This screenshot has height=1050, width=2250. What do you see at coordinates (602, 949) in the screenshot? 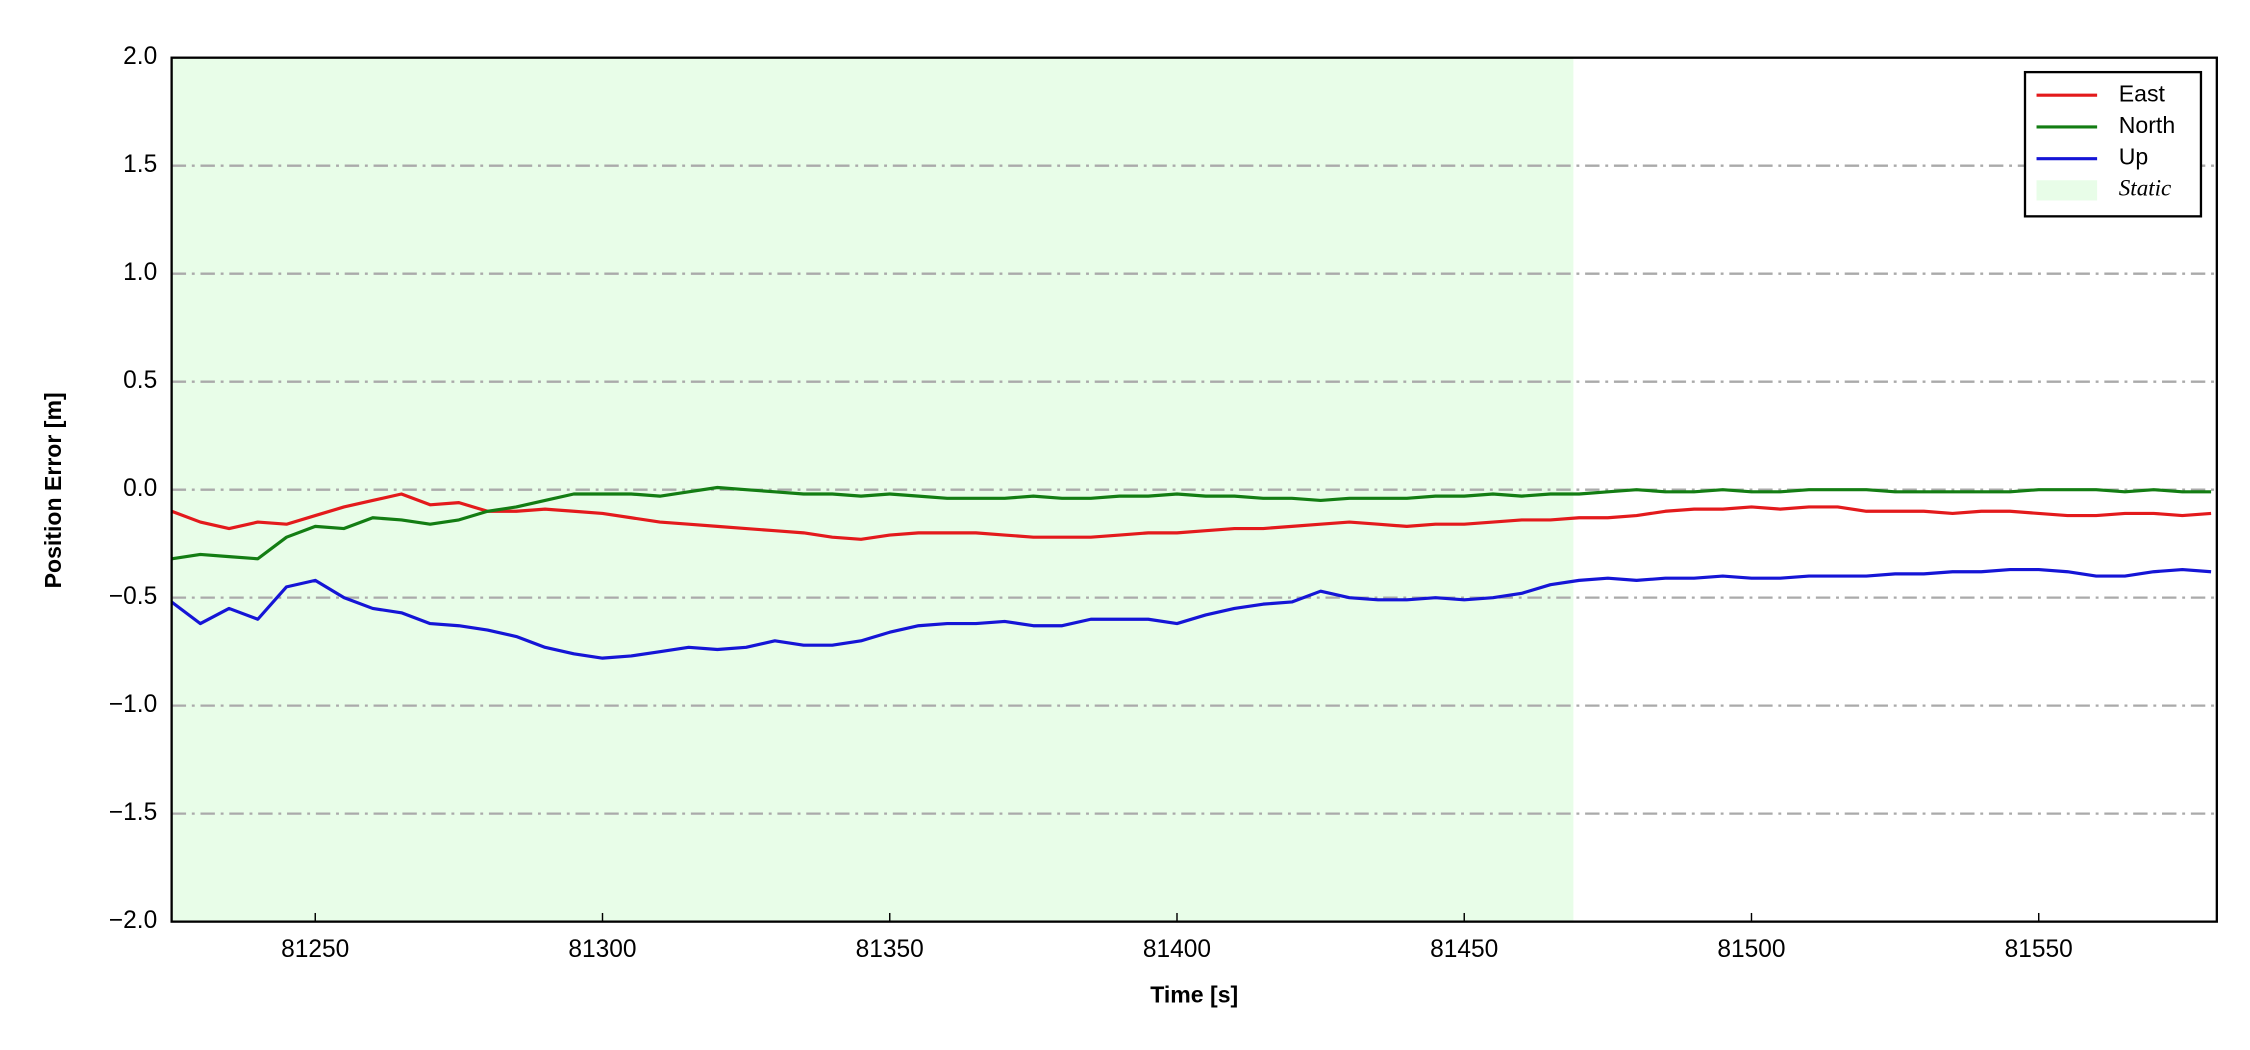
I see `x-tick-label: 81300` at bounding box center [602, 949].